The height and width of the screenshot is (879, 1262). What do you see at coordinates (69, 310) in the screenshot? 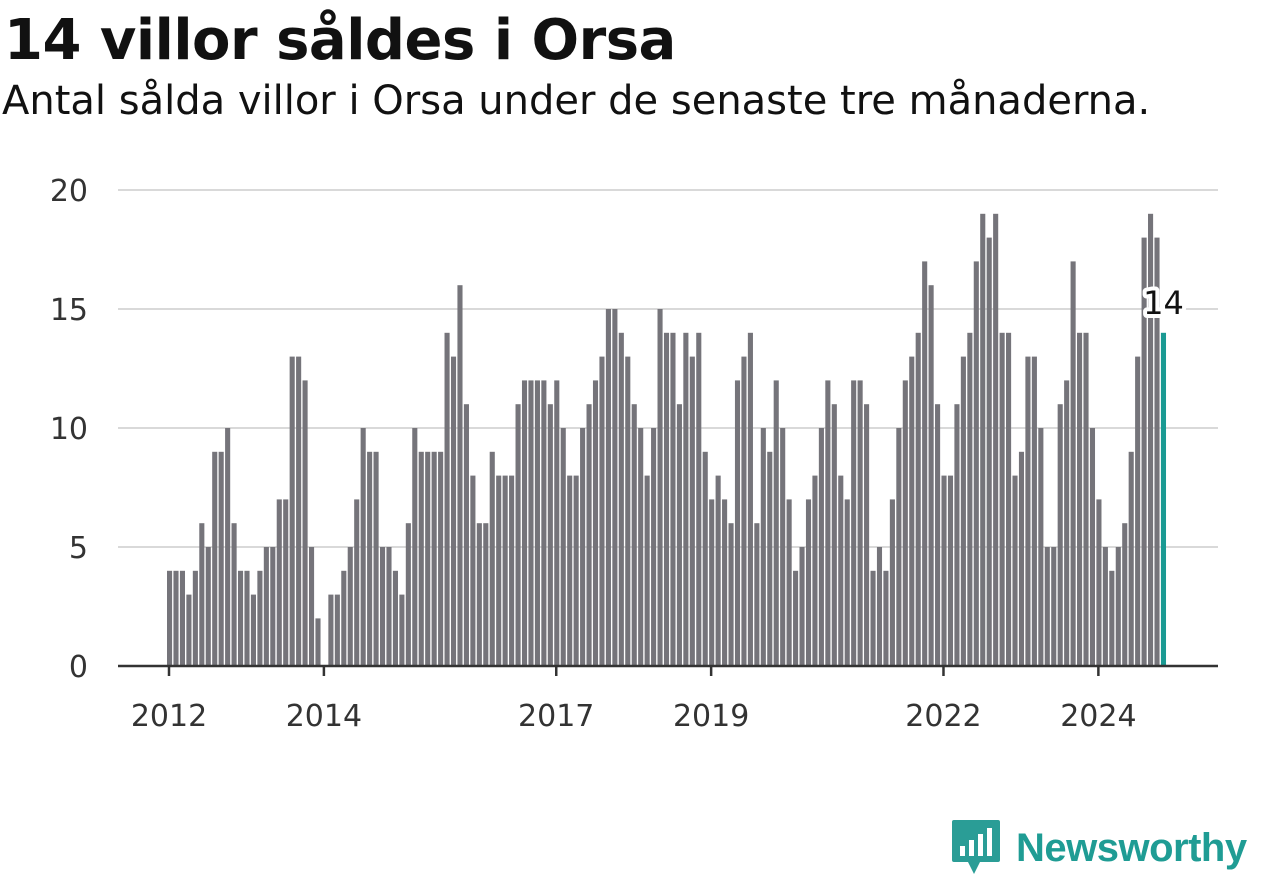
I see `y-tick-label: 15` at bounding box center [69, 310].